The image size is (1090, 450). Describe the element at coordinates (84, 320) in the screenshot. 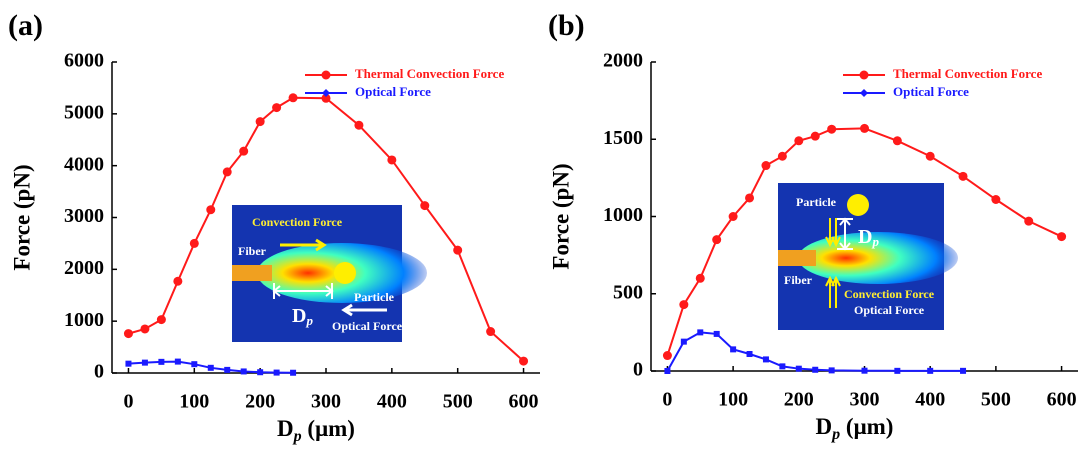

I see `y-tick-label: 1000` at that location.